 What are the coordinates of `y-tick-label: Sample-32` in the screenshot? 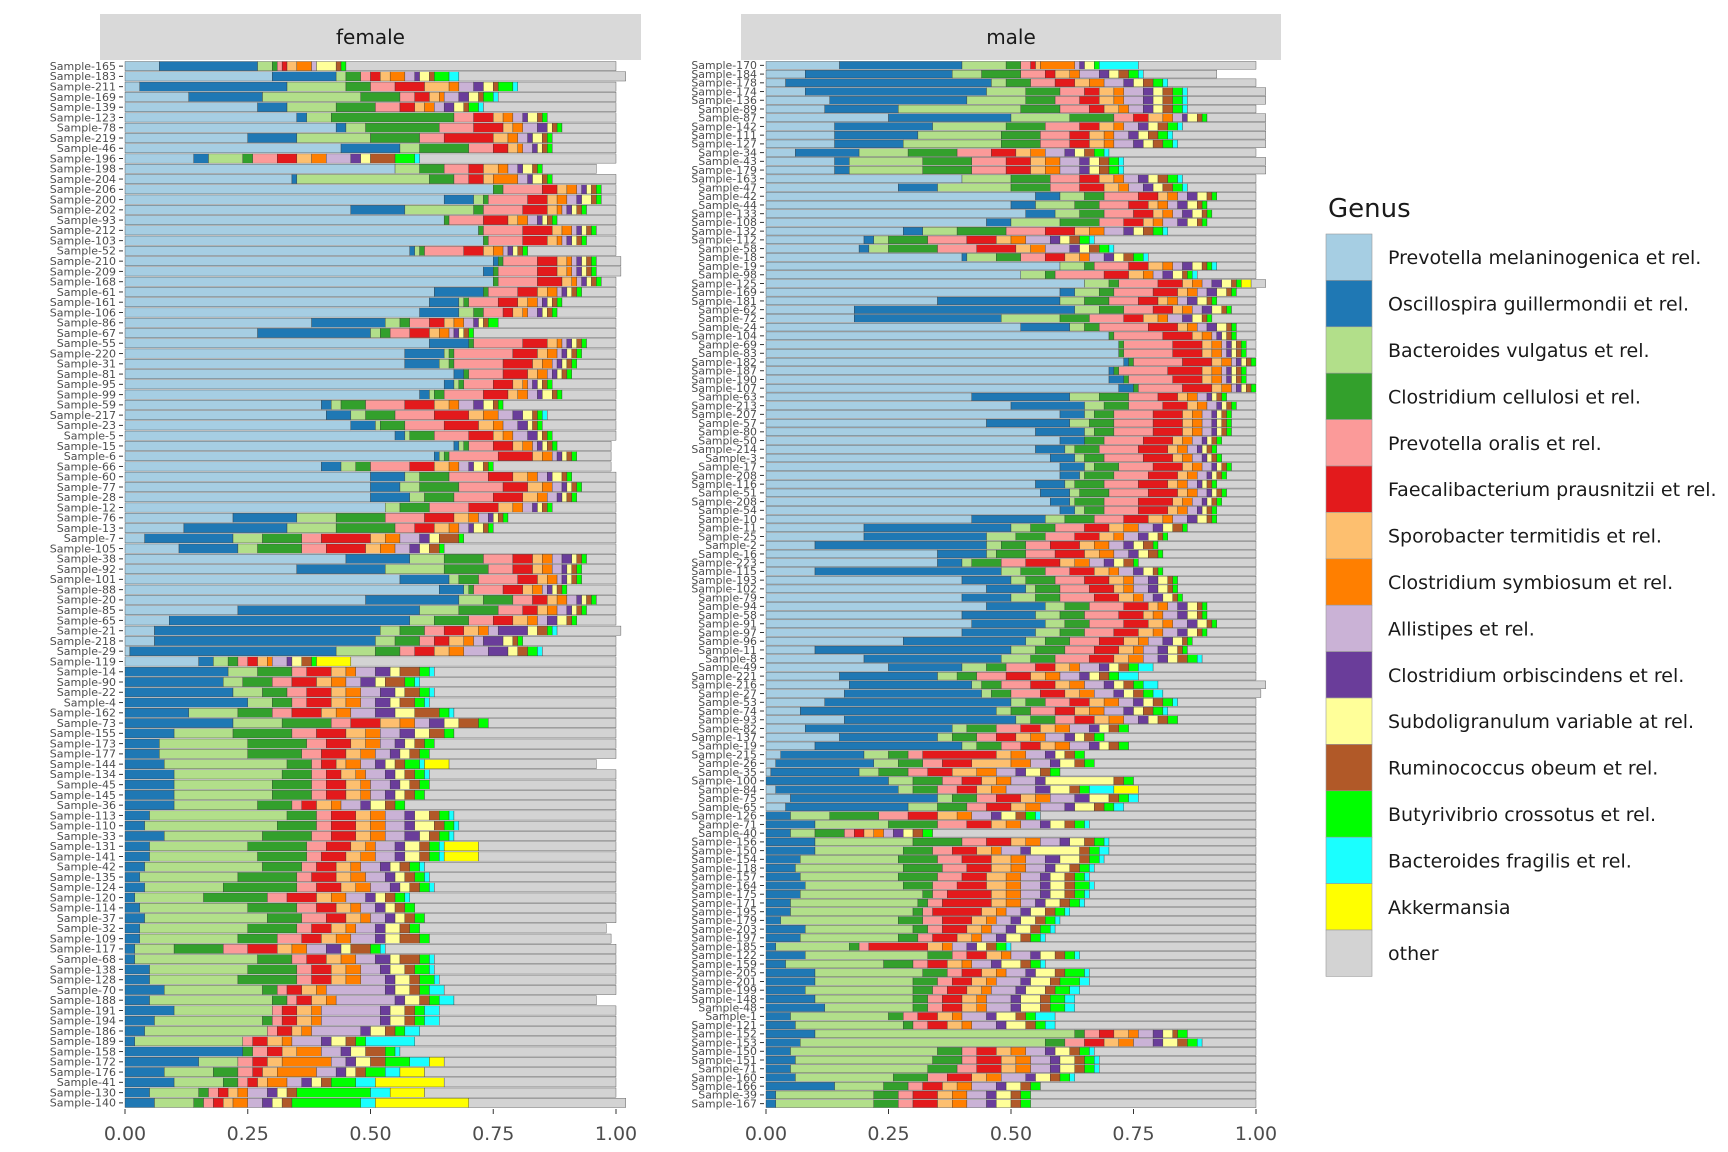 It's located at (86, 928).